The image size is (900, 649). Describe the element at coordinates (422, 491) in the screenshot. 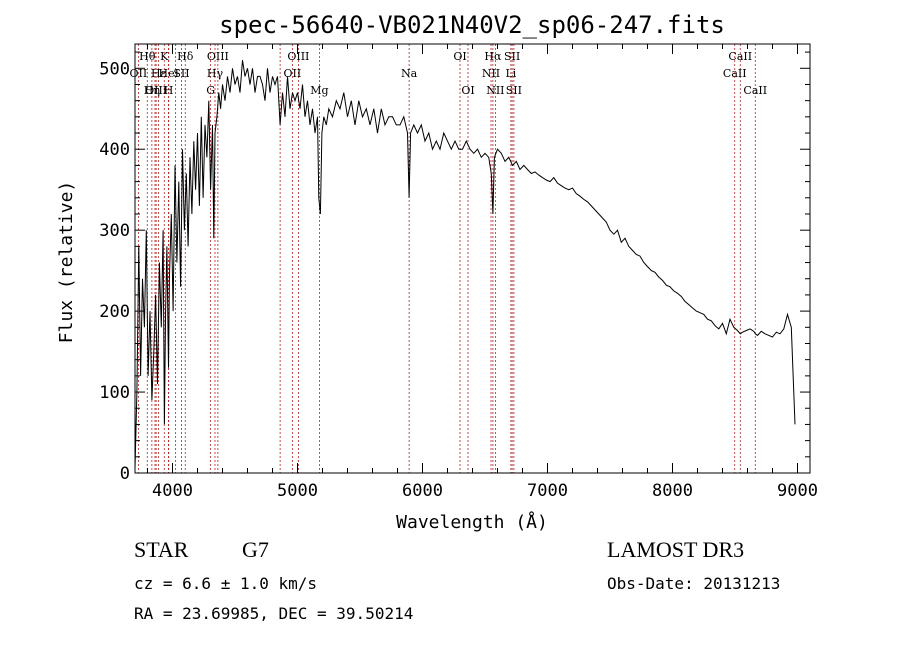

I see `x-tick-label-6000: 6000` at that location.